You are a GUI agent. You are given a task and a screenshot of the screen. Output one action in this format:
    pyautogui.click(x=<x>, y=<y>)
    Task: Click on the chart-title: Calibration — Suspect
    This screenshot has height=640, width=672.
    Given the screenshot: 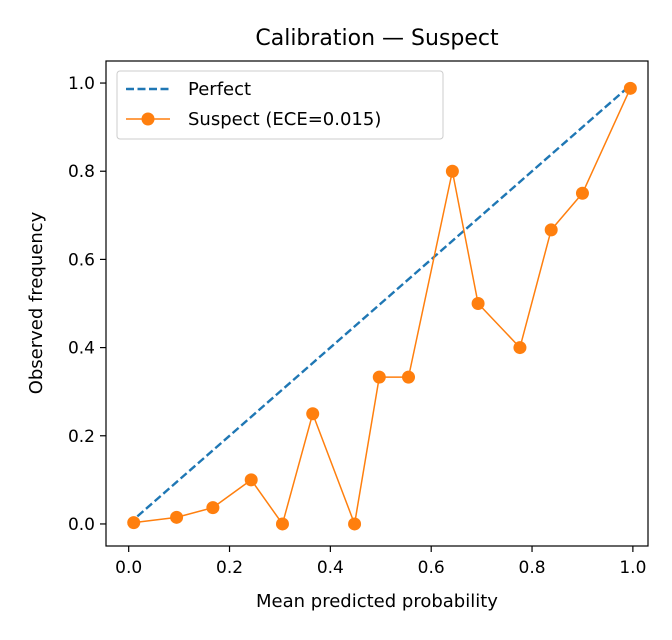 What is the action you would take?
    pyautogui.click(x=377, y=38)
    